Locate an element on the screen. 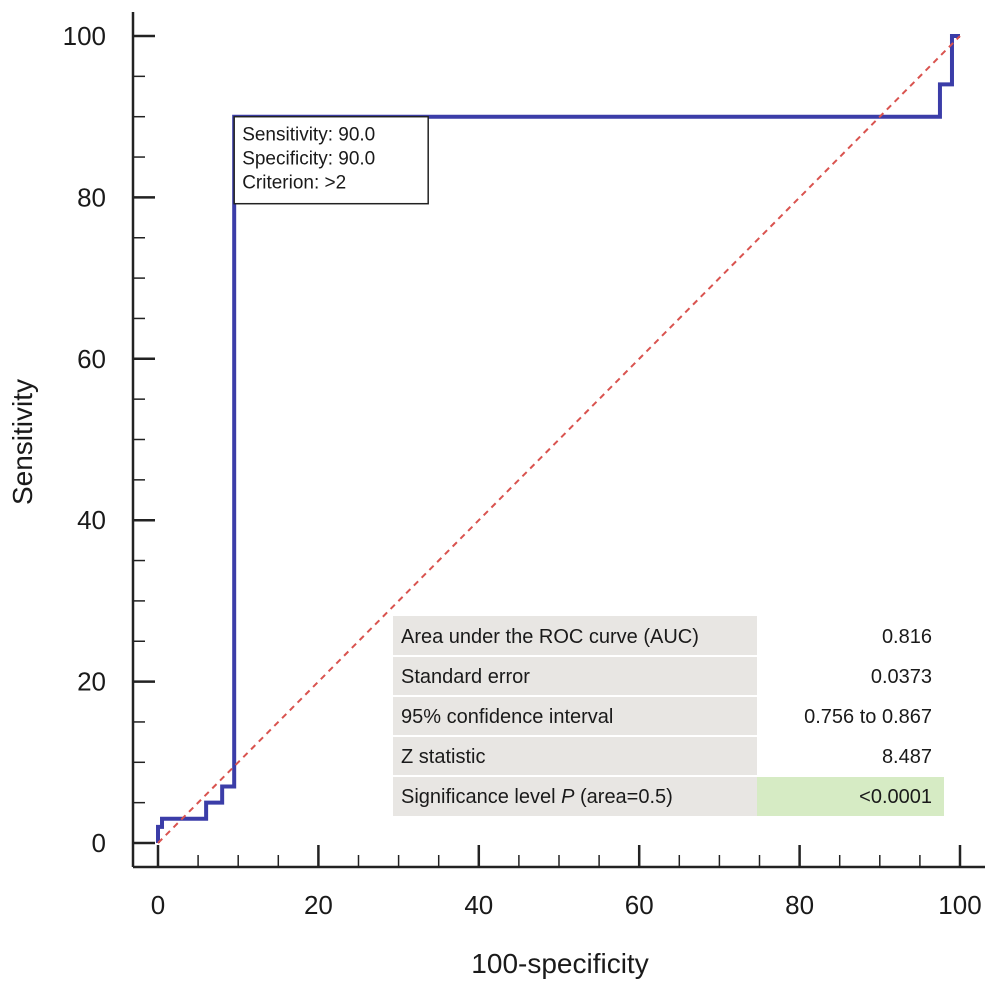 This screenshot has width=1004, height=988. stats-row-value: 0.756 to 0.867 is located at coordinates (868, 717).